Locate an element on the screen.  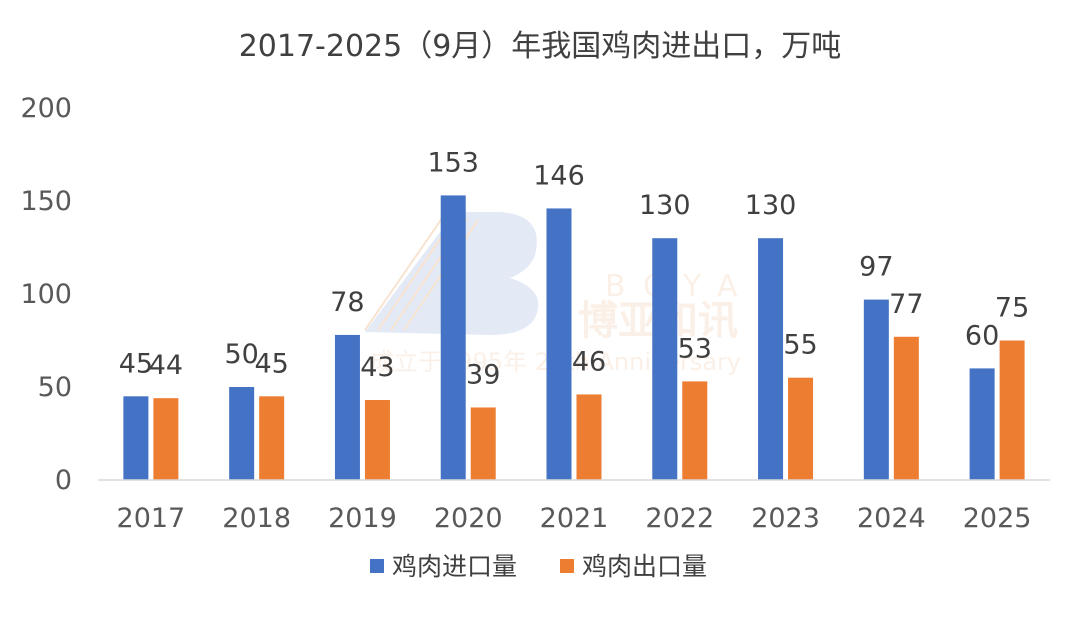
y-tick-label: 150 is located at coordinates (46, 201).